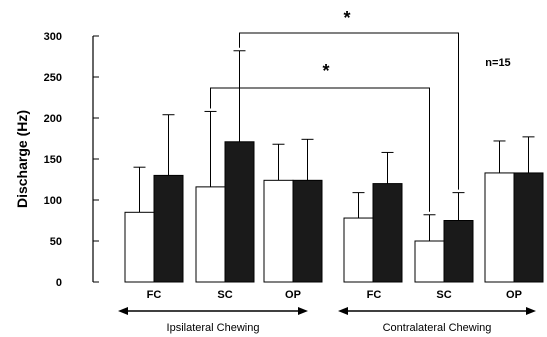  I want to click on y-tick-label: 50, so click(56, 242).